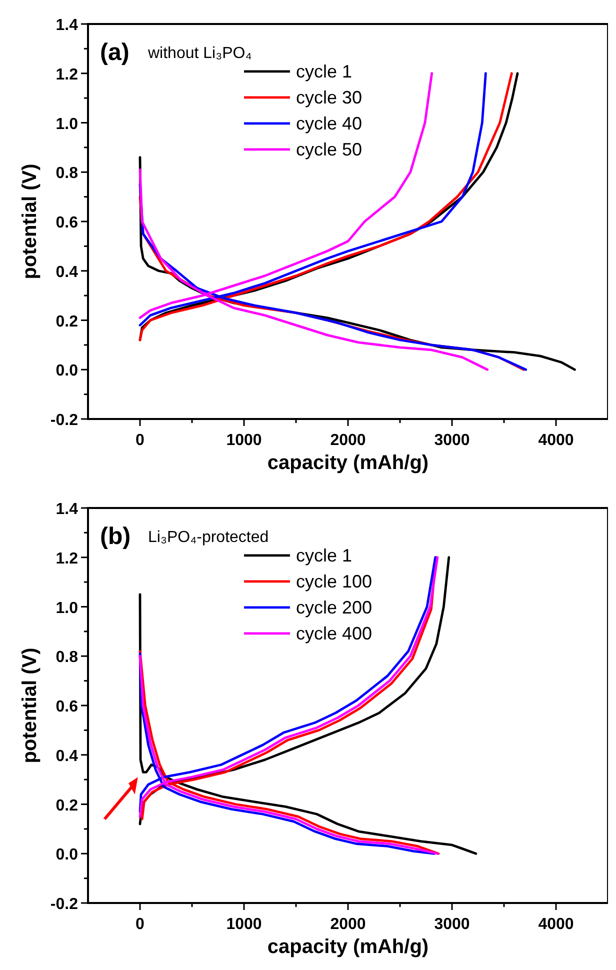 The height and width of the screenshot is (970, 616). I want to click on legend-label: cycle 100, so click(334, 581).